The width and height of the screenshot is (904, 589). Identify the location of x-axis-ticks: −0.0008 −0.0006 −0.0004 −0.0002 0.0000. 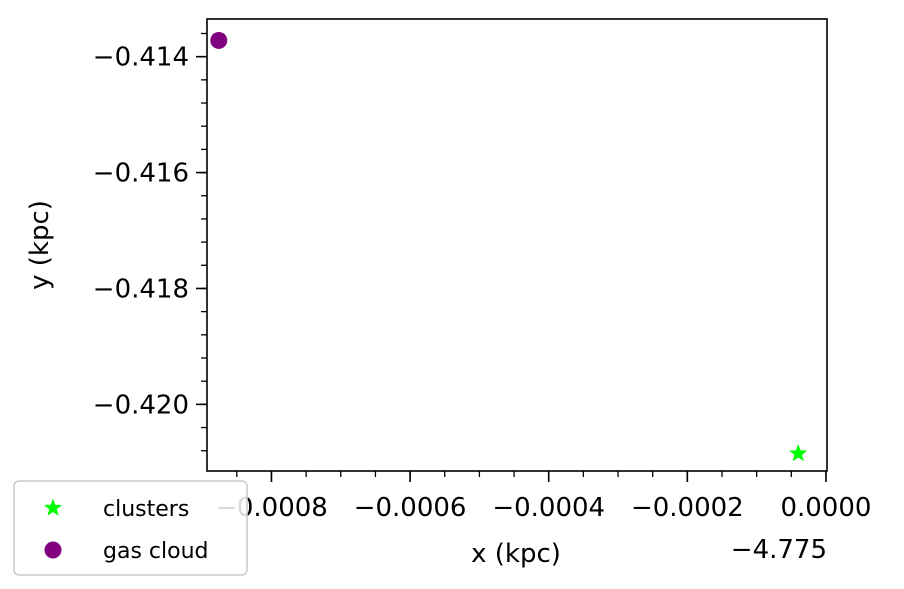
(543, 497).